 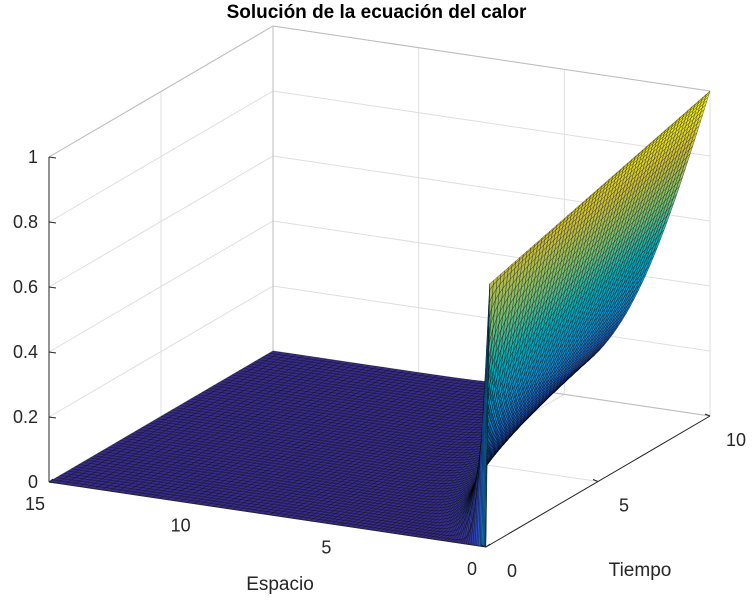 What do you see at coordinates (376, 13) in the screenshot?
I see `chart-title: Solución de la ecuación del calor` at bounding box center [376, 13].